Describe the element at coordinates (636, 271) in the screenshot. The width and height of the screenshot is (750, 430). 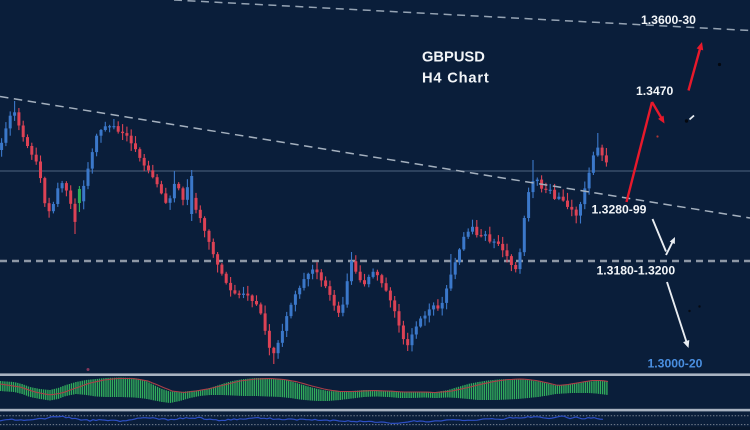
I see `svg-text: 1.3180-1.3200` at that location.